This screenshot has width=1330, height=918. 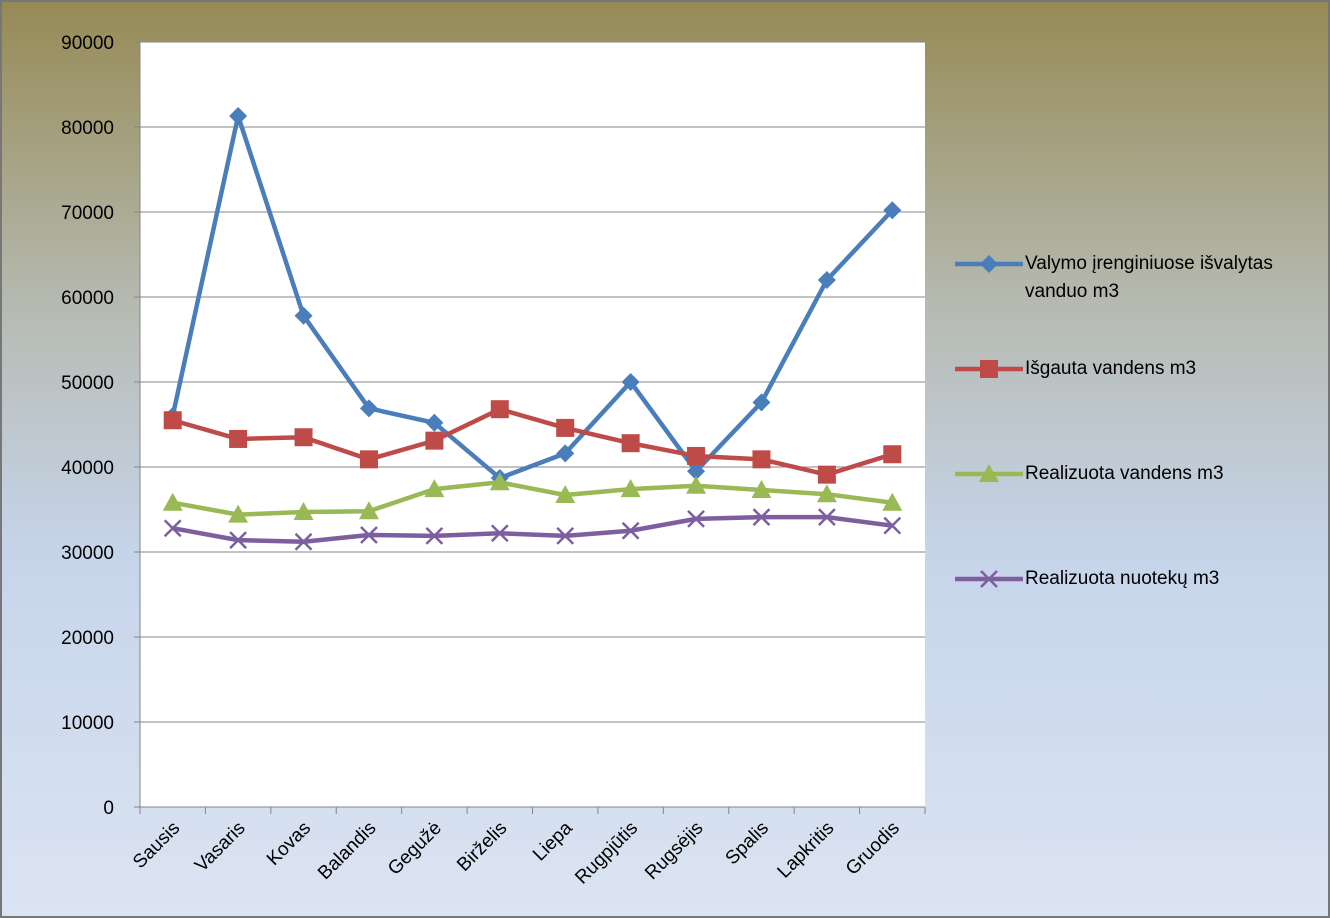 What do you see at coordinates (87, 638) in the screenshot?
I see `y-tick-label: 20000` at bounding box center [87, 638].